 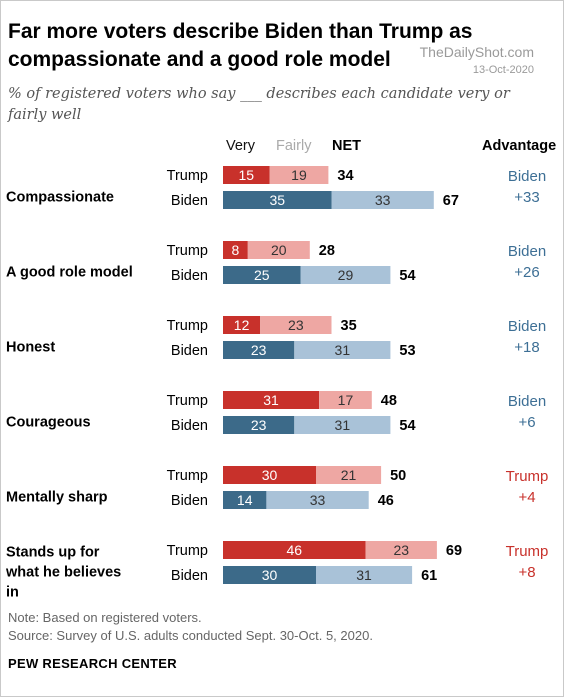 I want to click on value-trump-very-mentally-sharp: 30, so click(x=270, y=475).